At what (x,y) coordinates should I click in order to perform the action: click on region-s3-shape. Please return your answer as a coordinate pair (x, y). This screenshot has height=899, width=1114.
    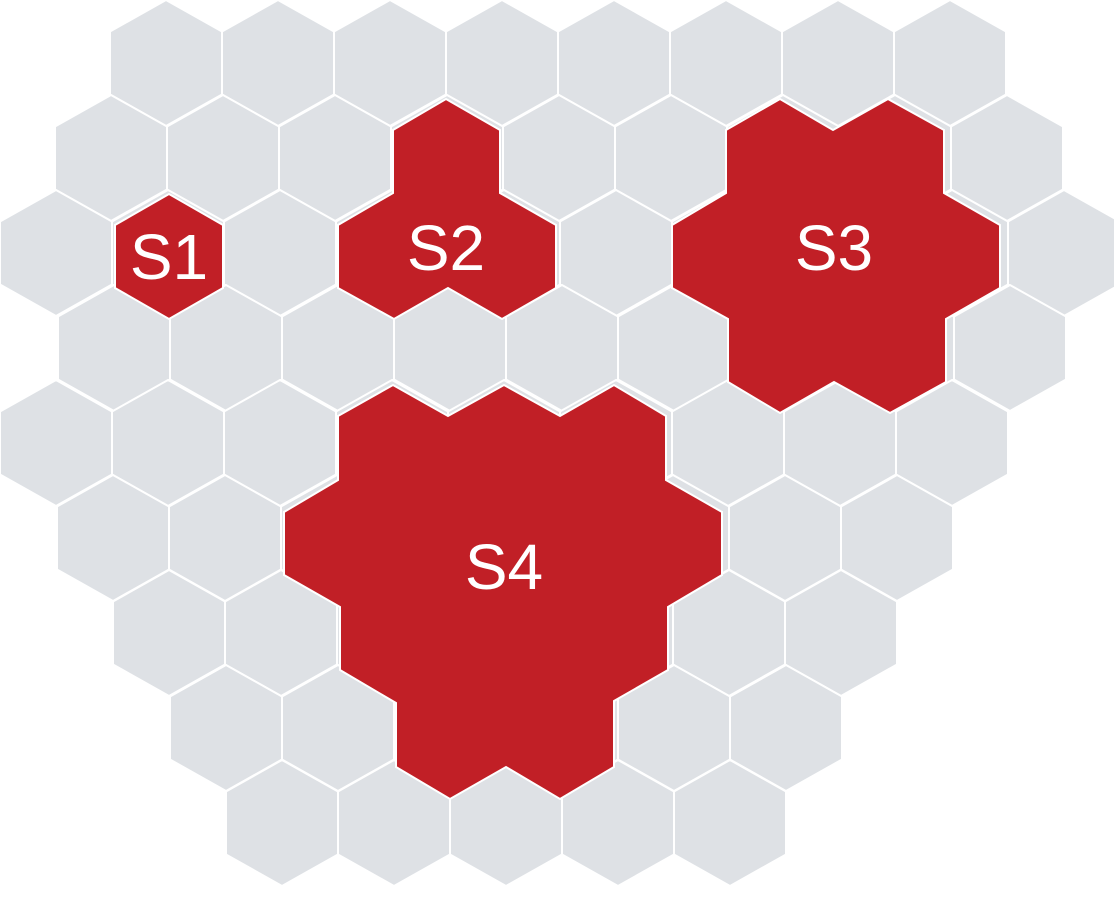
    Looking at the image, I should click on (836, 256).